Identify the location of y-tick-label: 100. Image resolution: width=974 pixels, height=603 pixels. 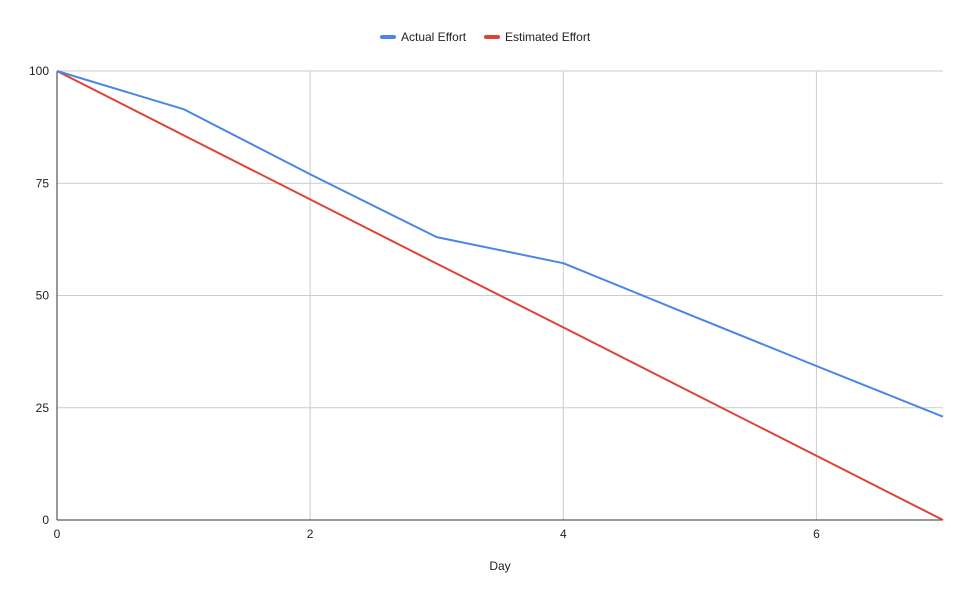
(39, 71).